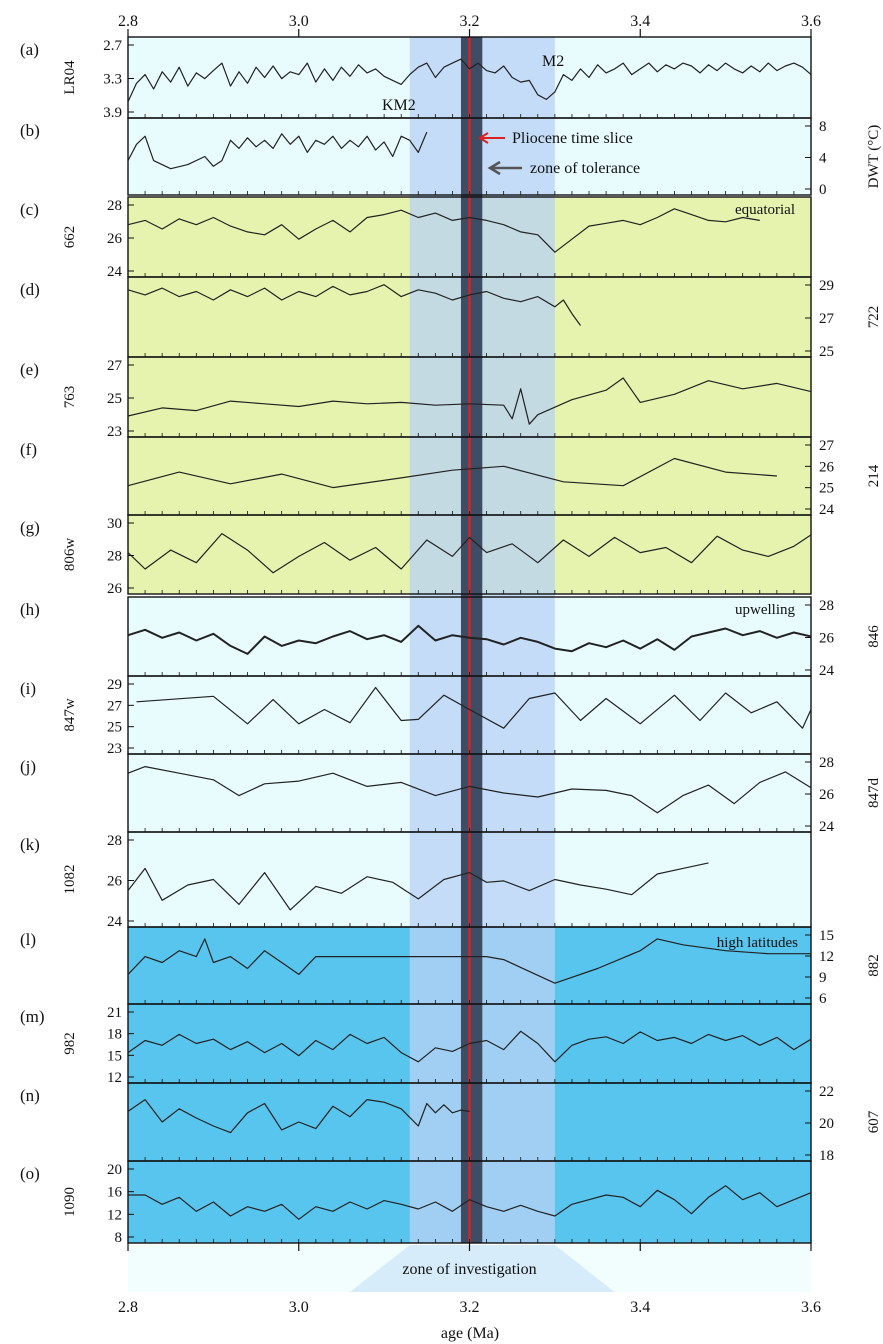 This screenshot has height=1344, width=883. Describe the element at coordinates (491, 138) in the screenshot. I see `red-arrow-icon` at that location.